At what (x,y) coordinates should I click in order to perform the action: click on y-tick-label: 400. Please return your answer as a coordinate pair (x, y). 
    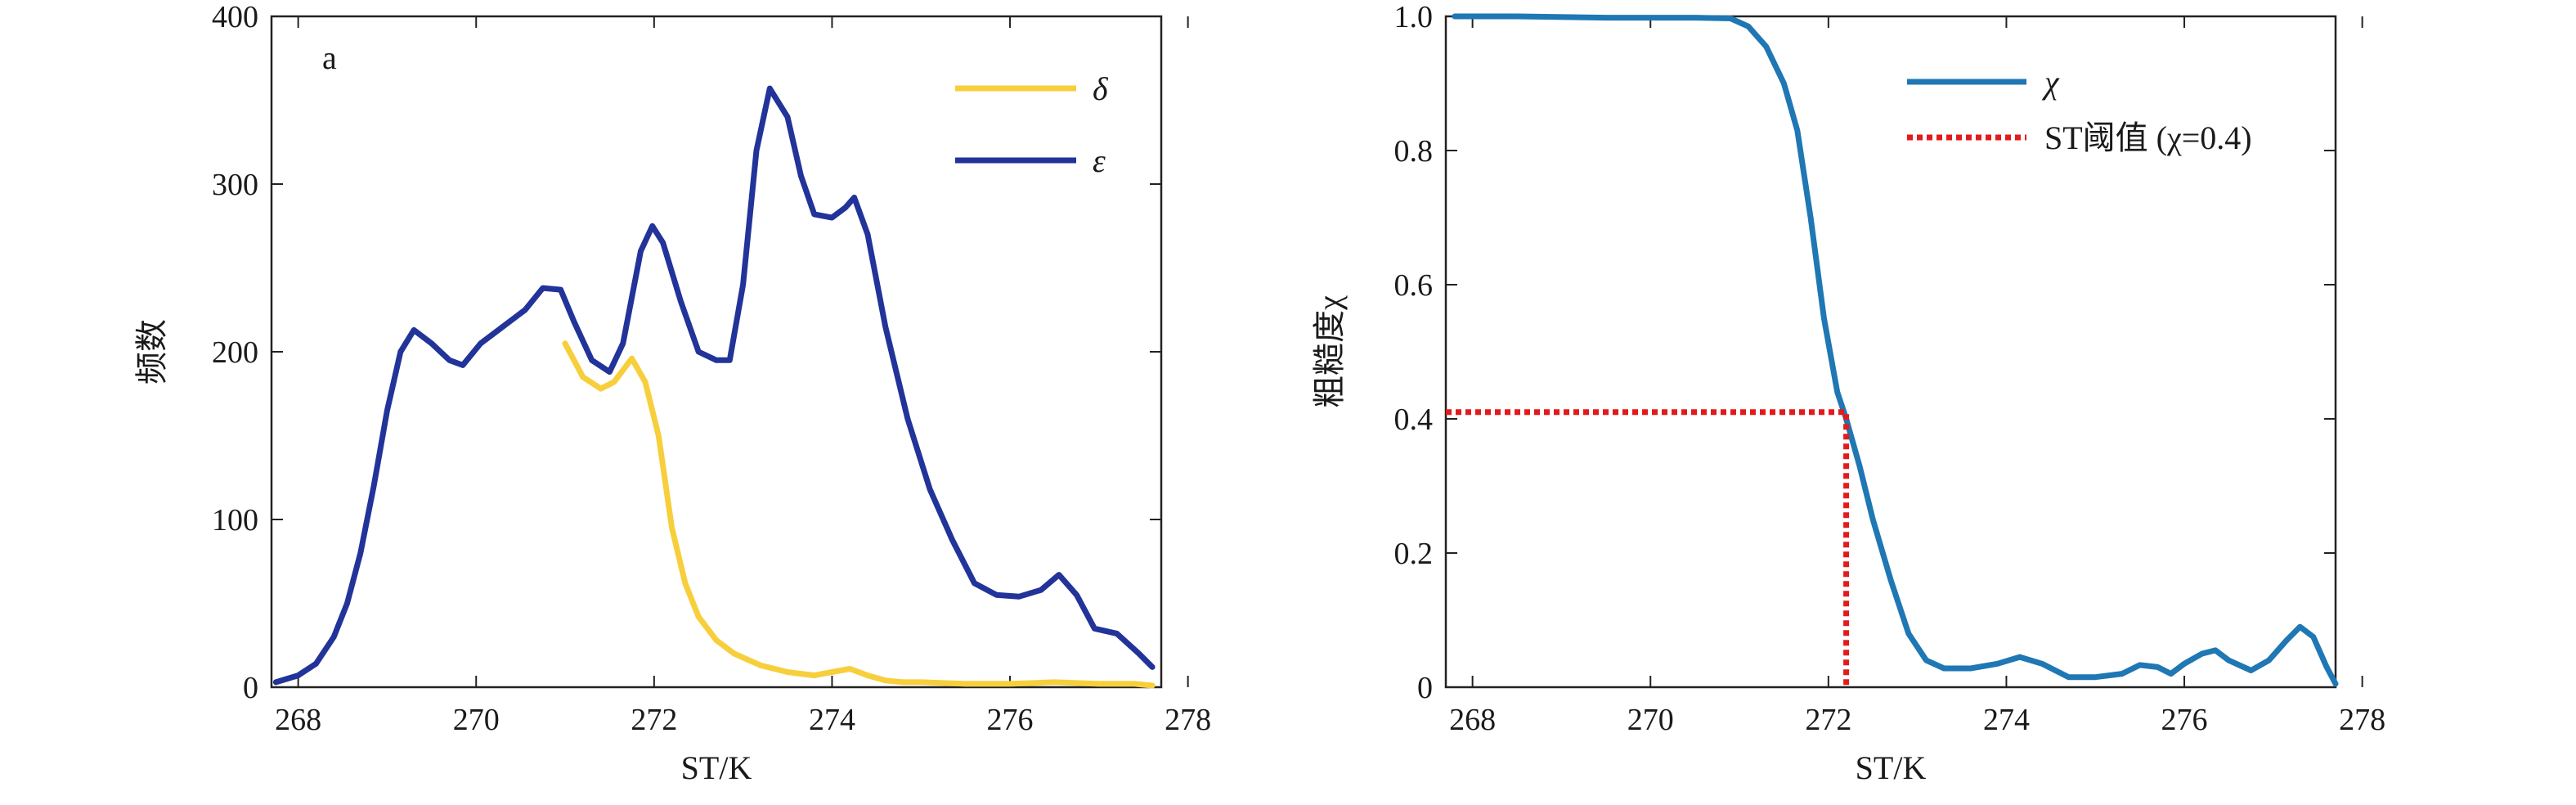
    Looking at the image, I should click on (235, 17).